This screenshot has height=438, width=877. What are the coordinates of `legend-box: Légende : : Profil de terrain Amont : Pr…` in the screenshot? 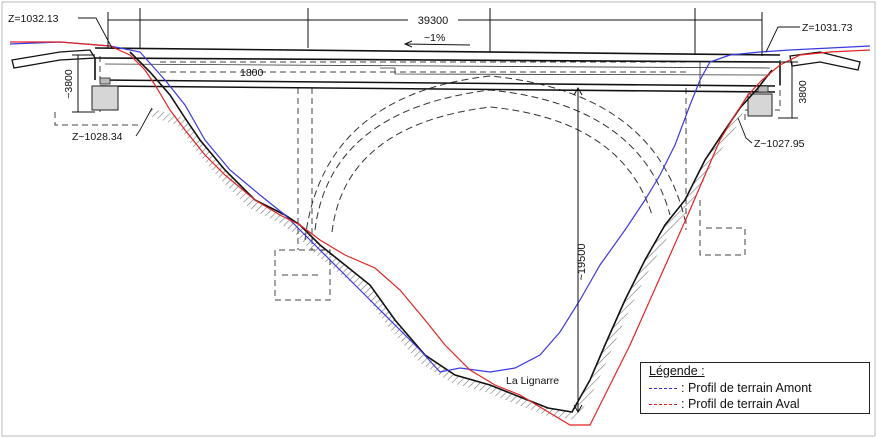 It's located at (755, 388).